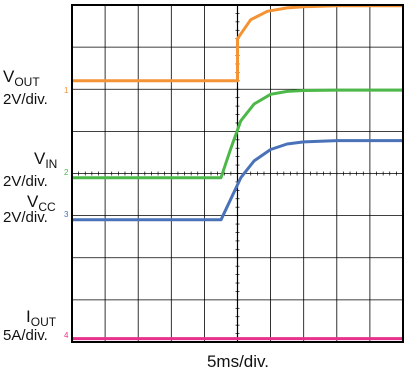 This screenshot has width=404, height=375. Describe the element at coordinates (66, 90) in the screenshot. I see `vout-marker: 1` at that location.